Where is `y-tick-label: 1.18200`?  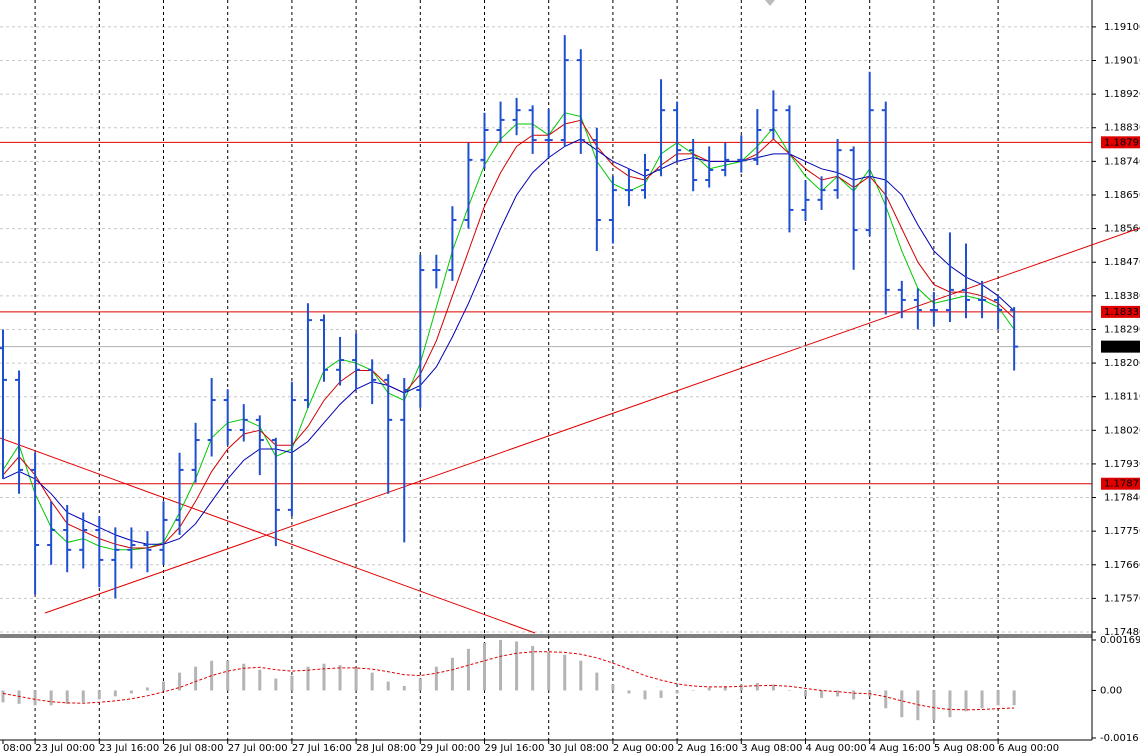
y-tick-label: 1.18200 is located at coordinates (1122, 363).